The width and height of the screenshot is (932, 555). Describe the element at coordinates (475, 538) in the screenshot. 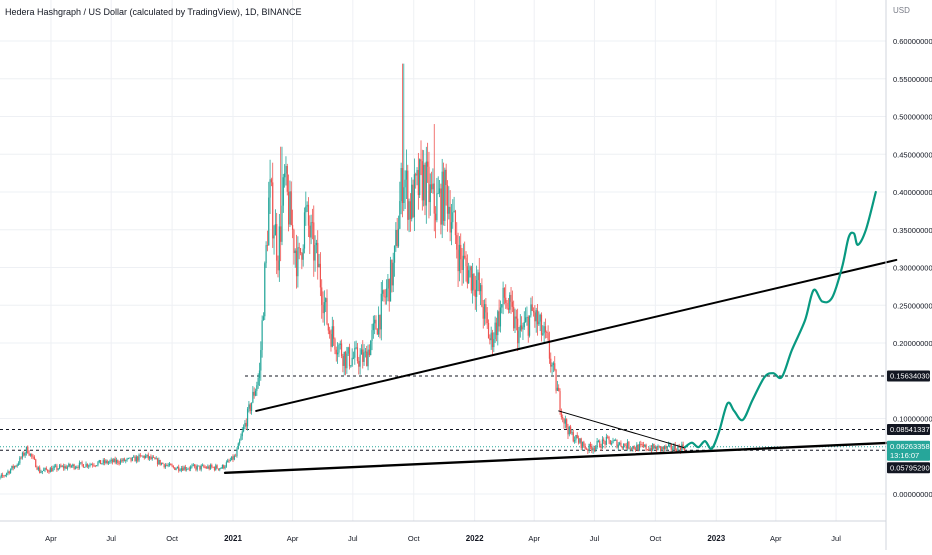

I see `x-tick-label: 2022` at that location.